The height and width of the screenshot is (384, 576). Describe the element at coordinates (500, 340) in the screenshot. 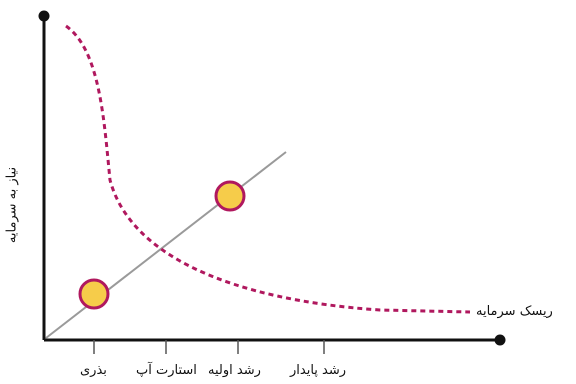

I see `x-axis-end-dot` at that location.